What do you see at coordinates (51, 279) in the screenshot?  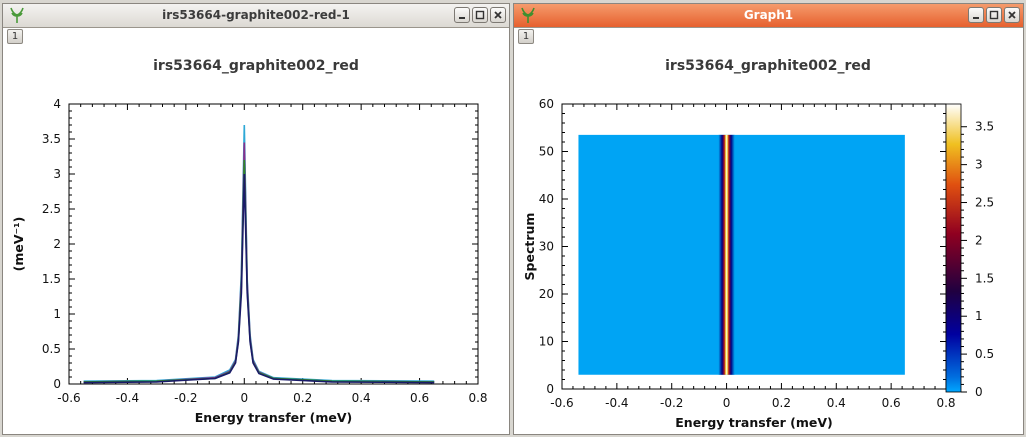 I see `y-tick-label: 1.5` at bounding box center [51, 279].